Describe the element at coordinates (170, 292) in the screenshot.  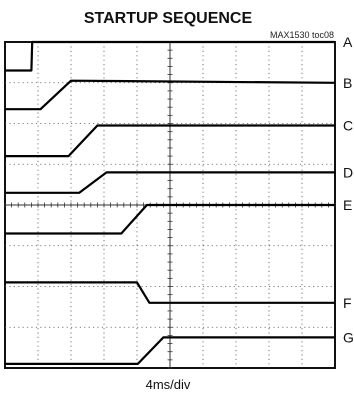
I see `trace-f` at that location.